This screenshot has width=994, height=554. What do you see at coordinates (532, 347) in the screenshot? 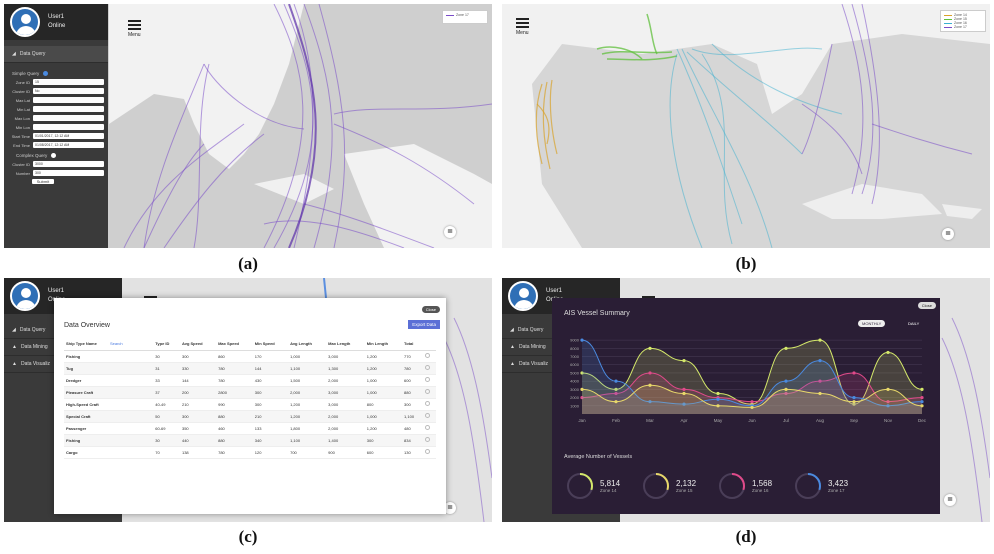
I see `nav-data-mining-label: Data Mining` at bounding box center [532, 347].